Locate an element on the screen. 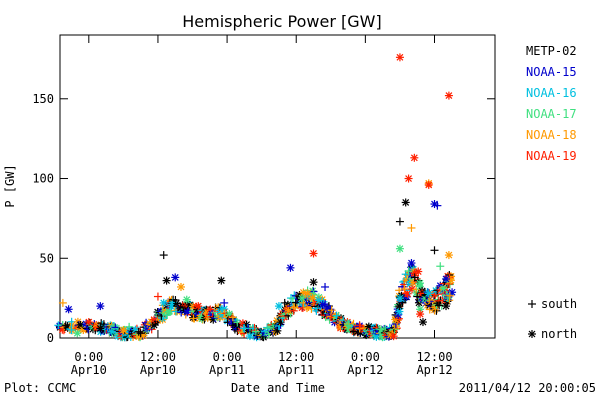 The image size is (600, 400). y-axis-label: P [GW] is located at coordinates (10, 185).